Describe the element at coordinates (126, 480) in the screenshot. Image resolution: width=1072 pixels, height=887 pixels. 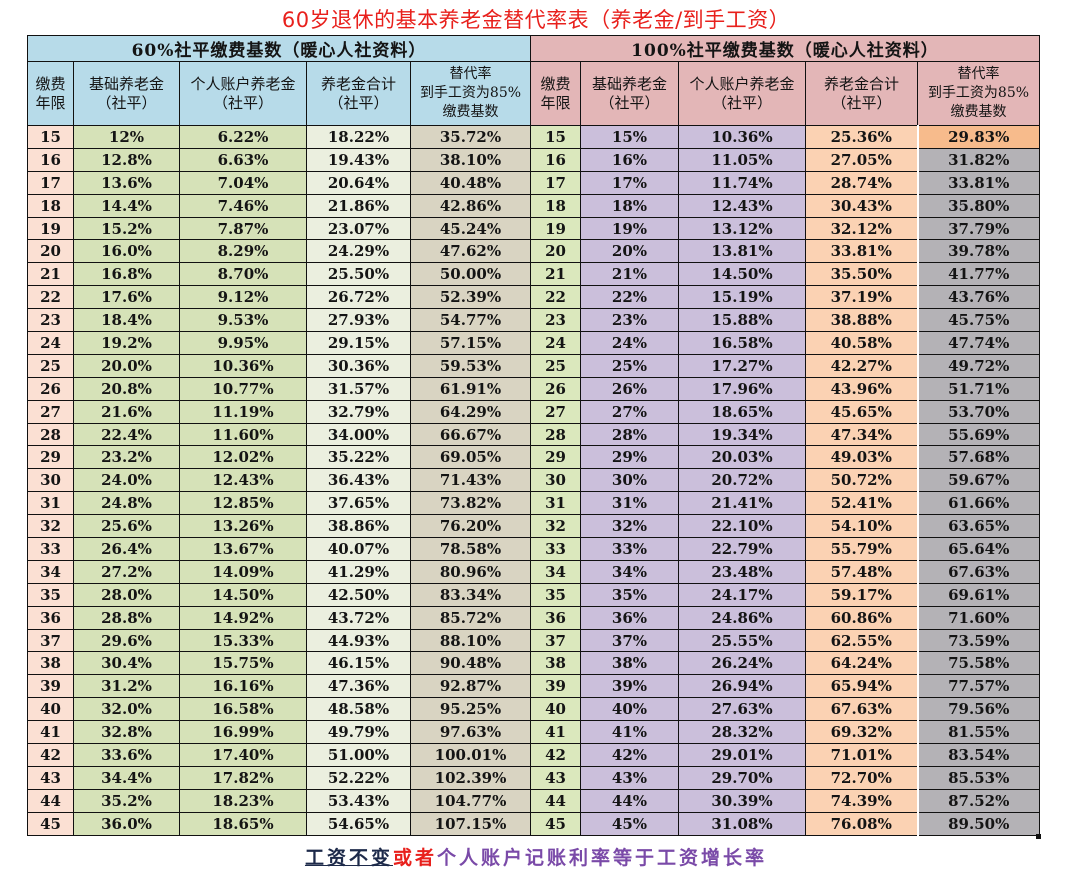
I see `cell-base-left: 24.0%` at that location.